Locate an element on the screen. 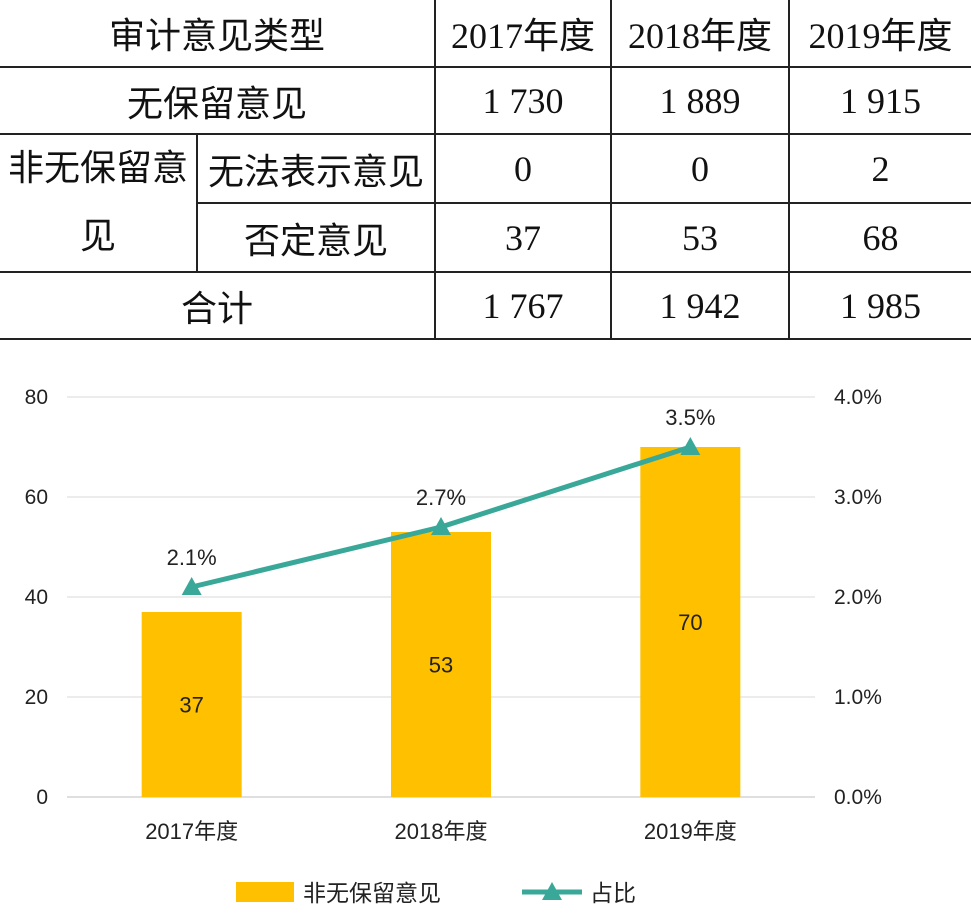  y-right-tick-label: 4.0% is located at coordinates (858, 397).